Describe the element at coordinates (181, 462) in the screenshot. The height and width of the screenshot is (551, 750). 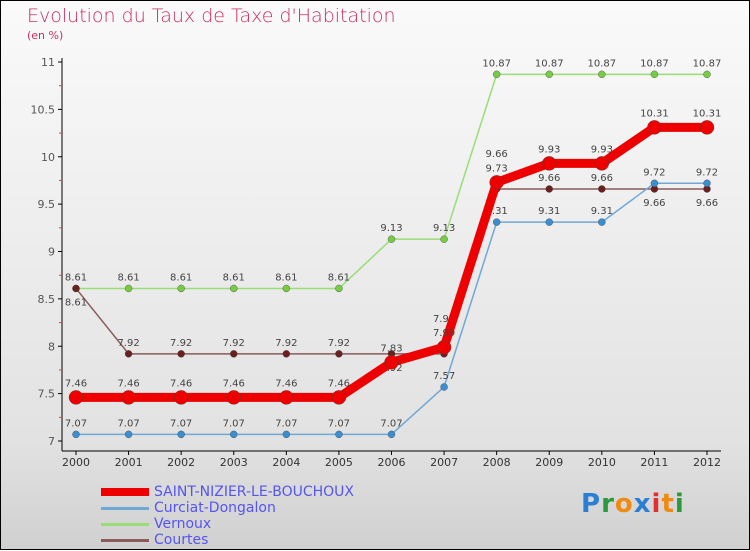
I see `x-tick-label: 2002` at that location.